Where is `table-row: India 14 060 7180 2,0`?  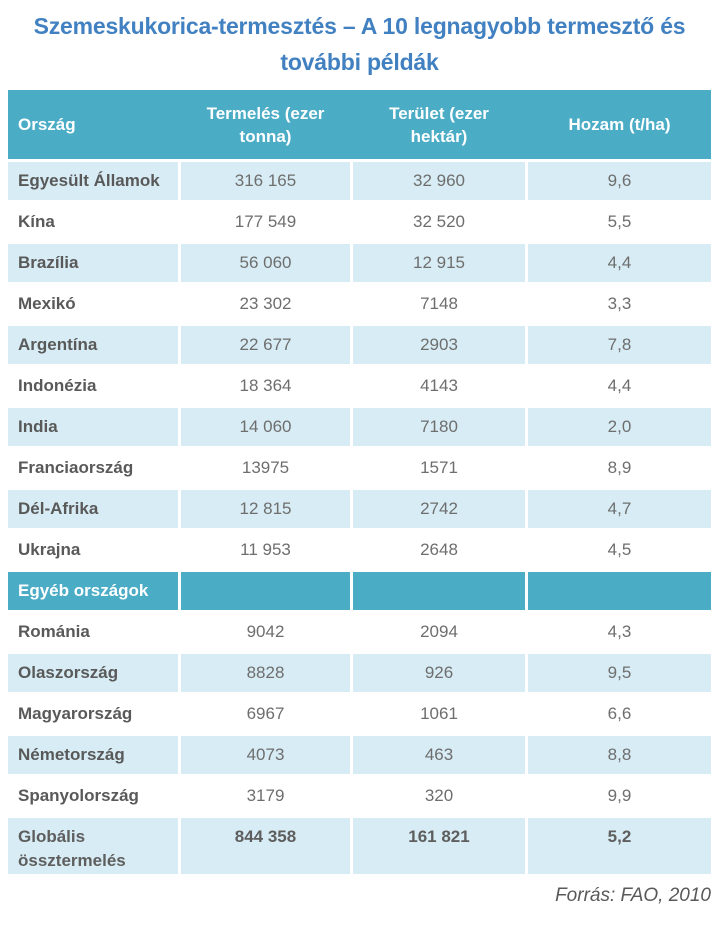
table-row: India 14 060 7180 2,0 is located at coordinates (359, 427).